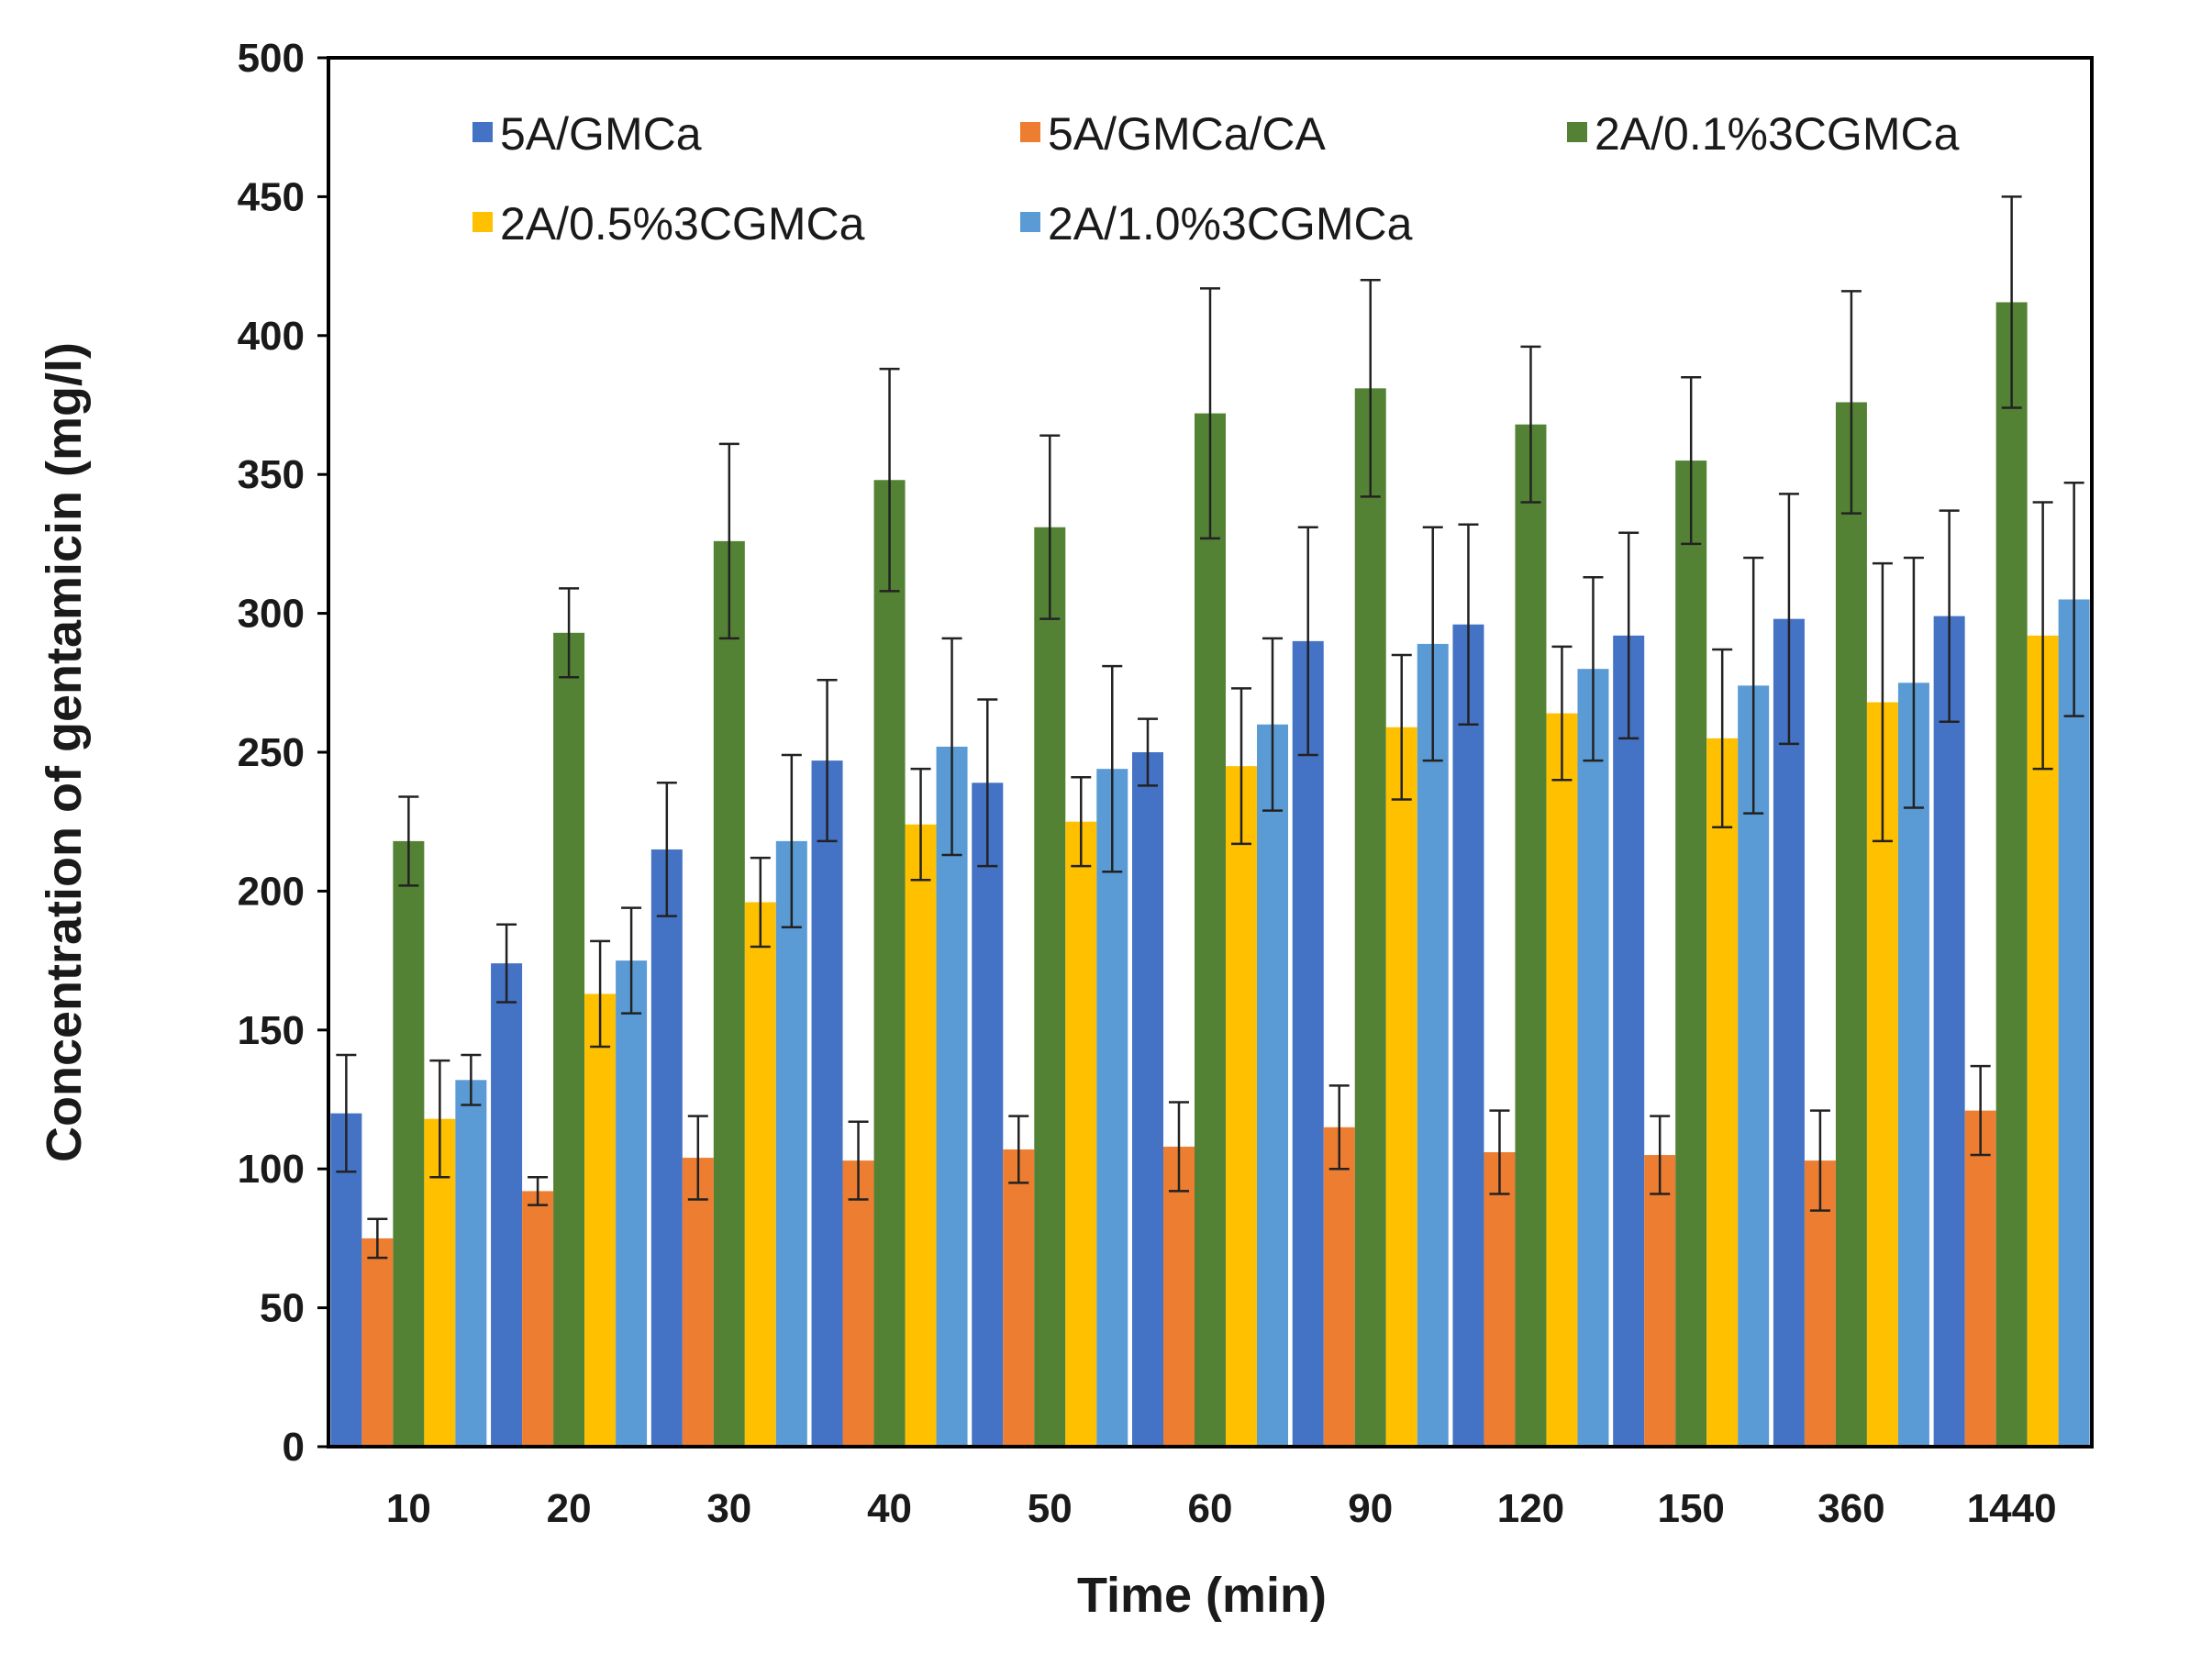 The width and height of the screenshot is (2212, 1665). What do you see at coordinates (1777, 134) in the screenshot?
I see `legend-label-3: 2A/0.1%3CGMCa` at bounding box center [1777, 134].